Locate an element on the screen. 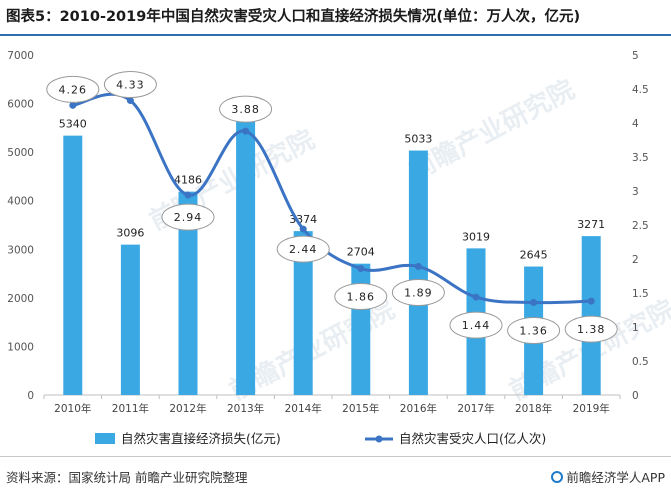  brand: 前瞻经济学人APP is located at coordinates (608, 476).